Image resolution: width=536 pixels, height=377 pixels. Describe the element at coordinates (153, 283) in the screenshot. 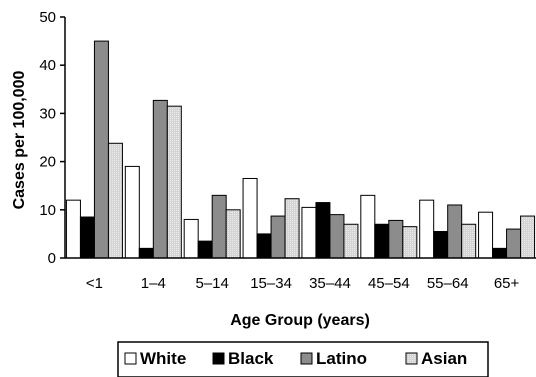

I see `x-tick-label: 1–4` at that location.